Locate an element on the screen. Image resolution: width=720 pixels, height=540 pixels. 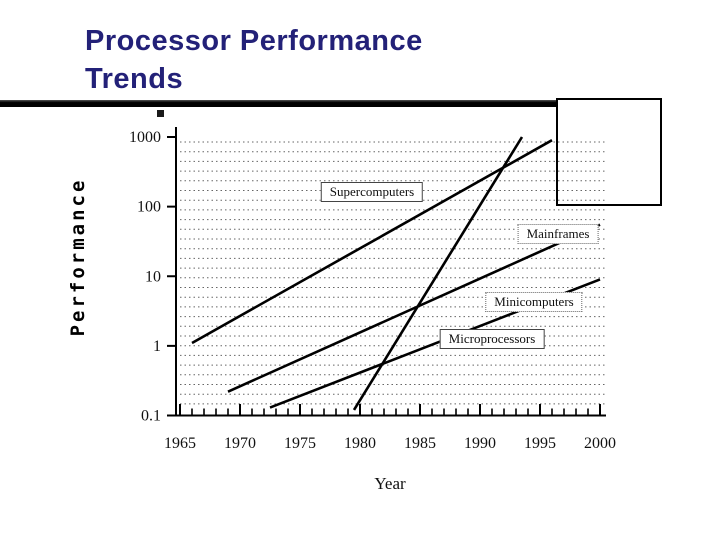
x-tick-label: 1980 is located at coordinates (360, 443).